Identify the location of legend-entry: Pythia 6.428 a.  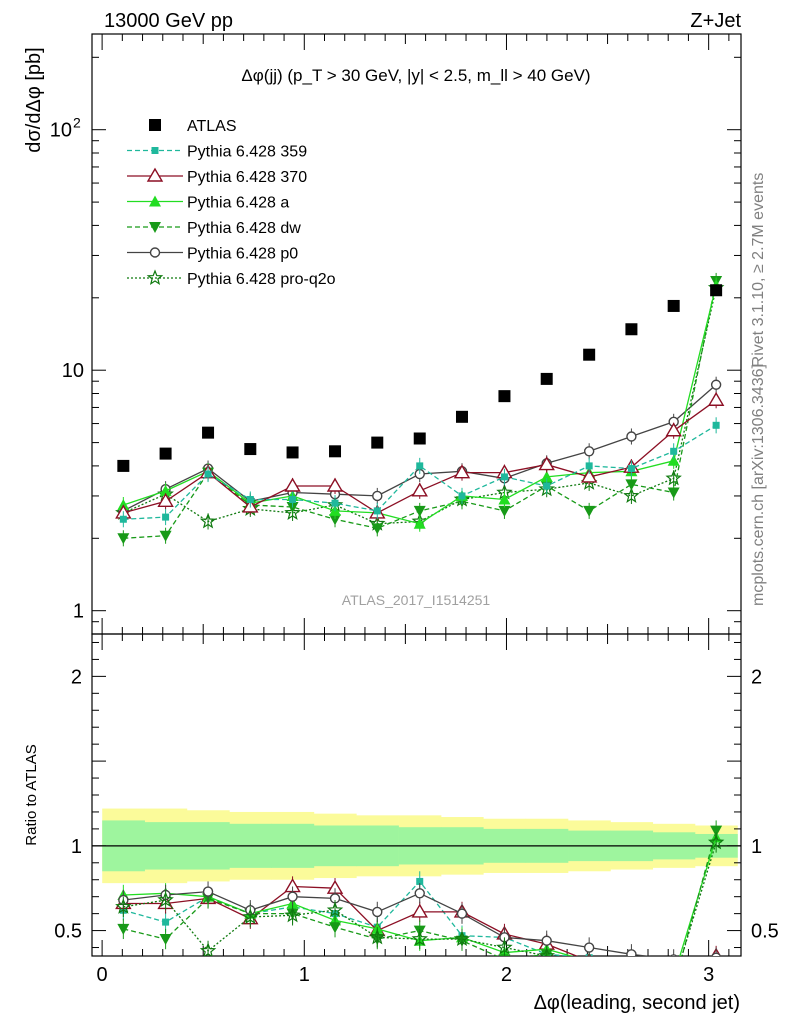
(208, 203).